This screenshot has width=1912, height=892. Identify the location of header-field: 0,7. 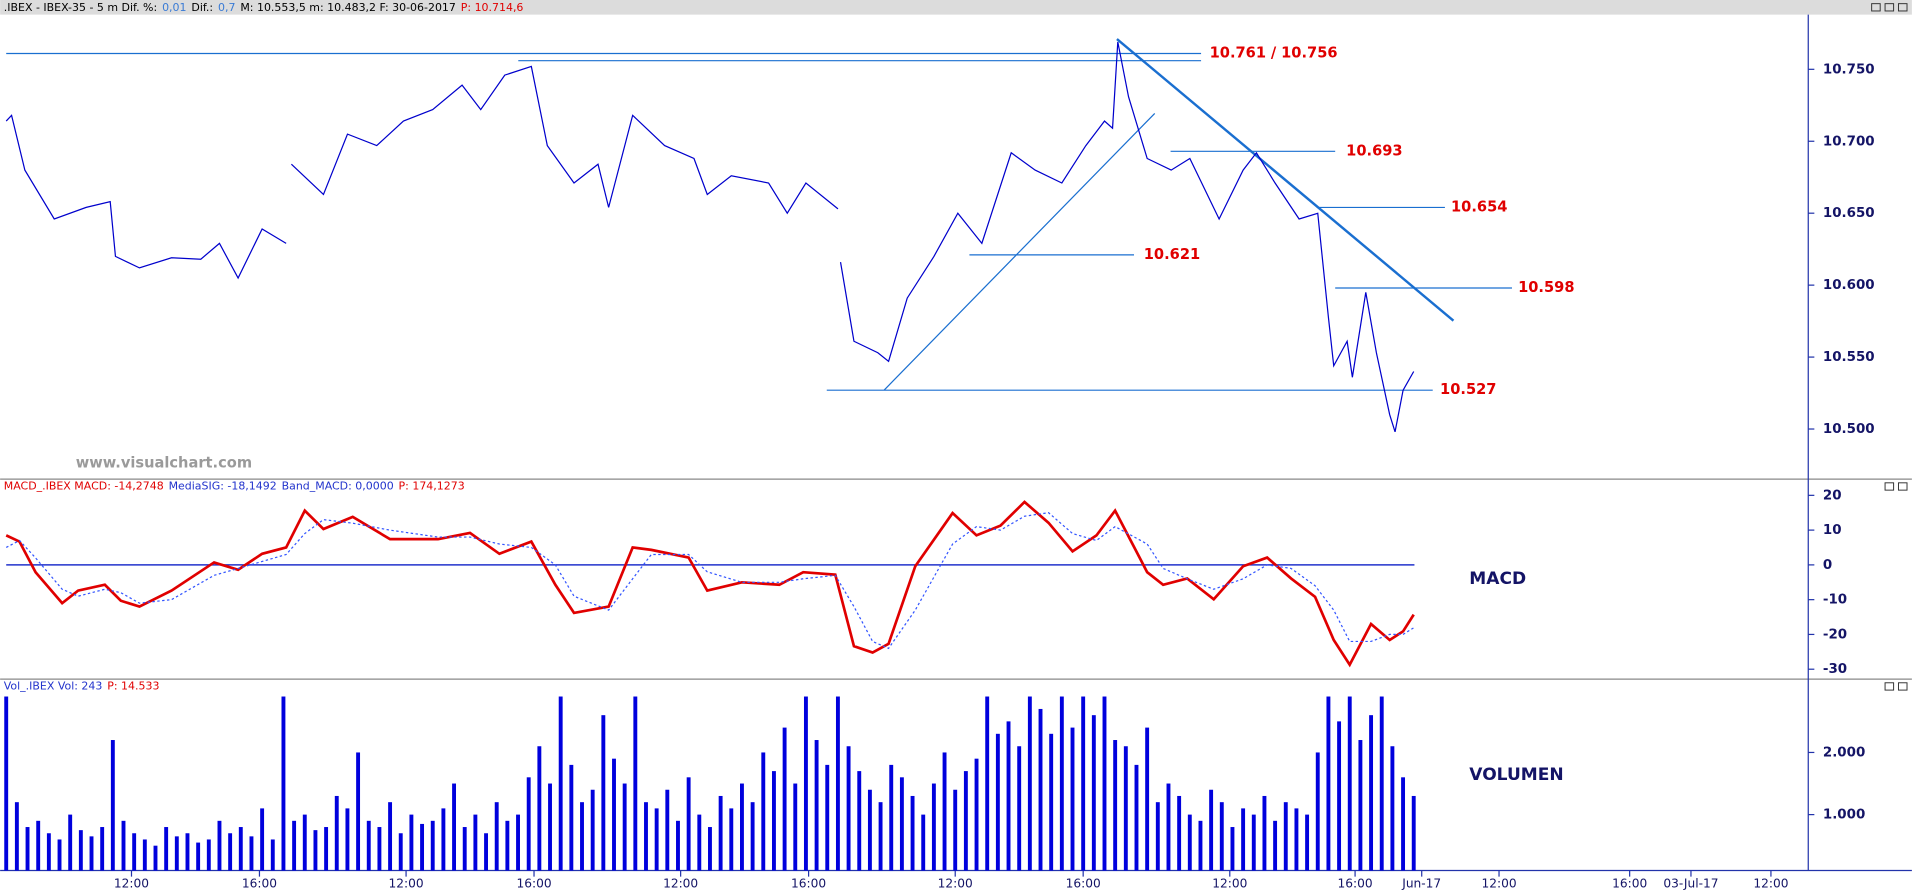
(226, 7).